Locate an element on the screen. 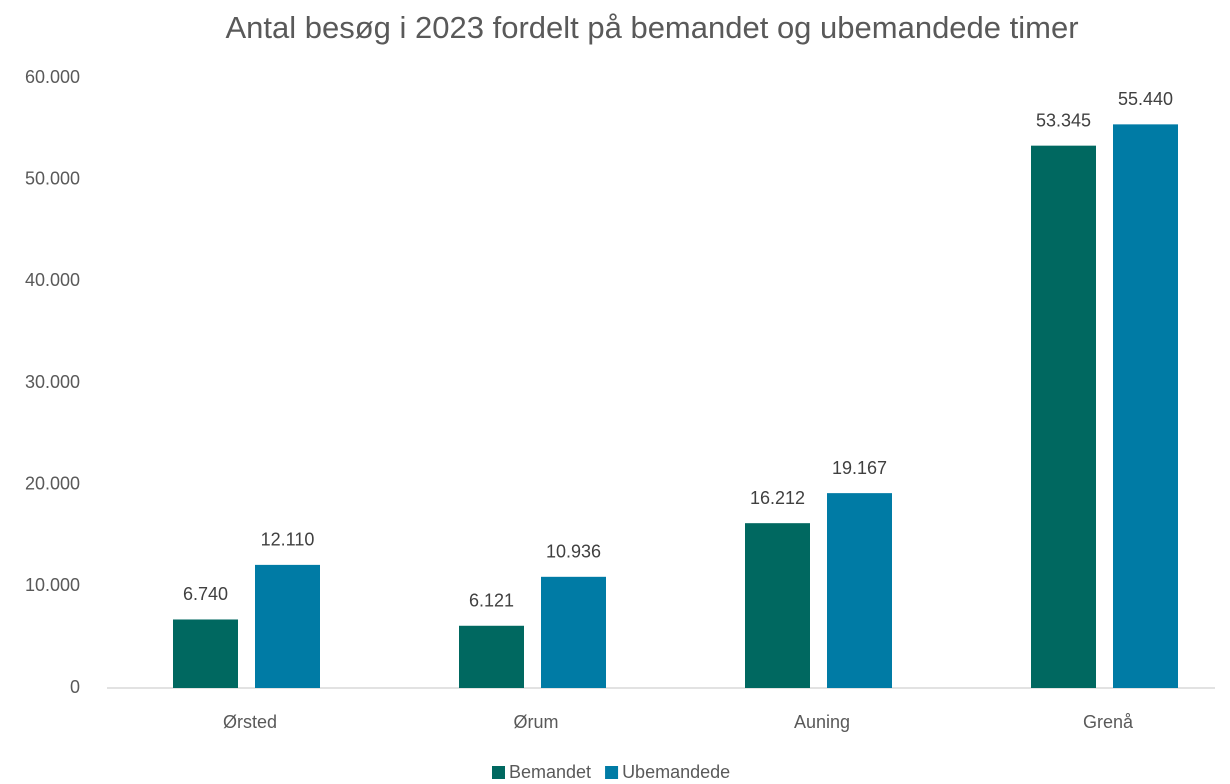  y-tick-label: 10.000 is located at coordinates (52, 585).